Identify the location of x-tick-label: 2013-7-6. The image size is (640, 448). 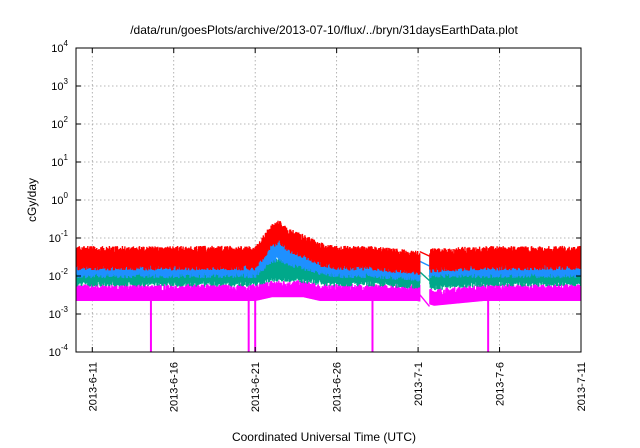
(501, 384).